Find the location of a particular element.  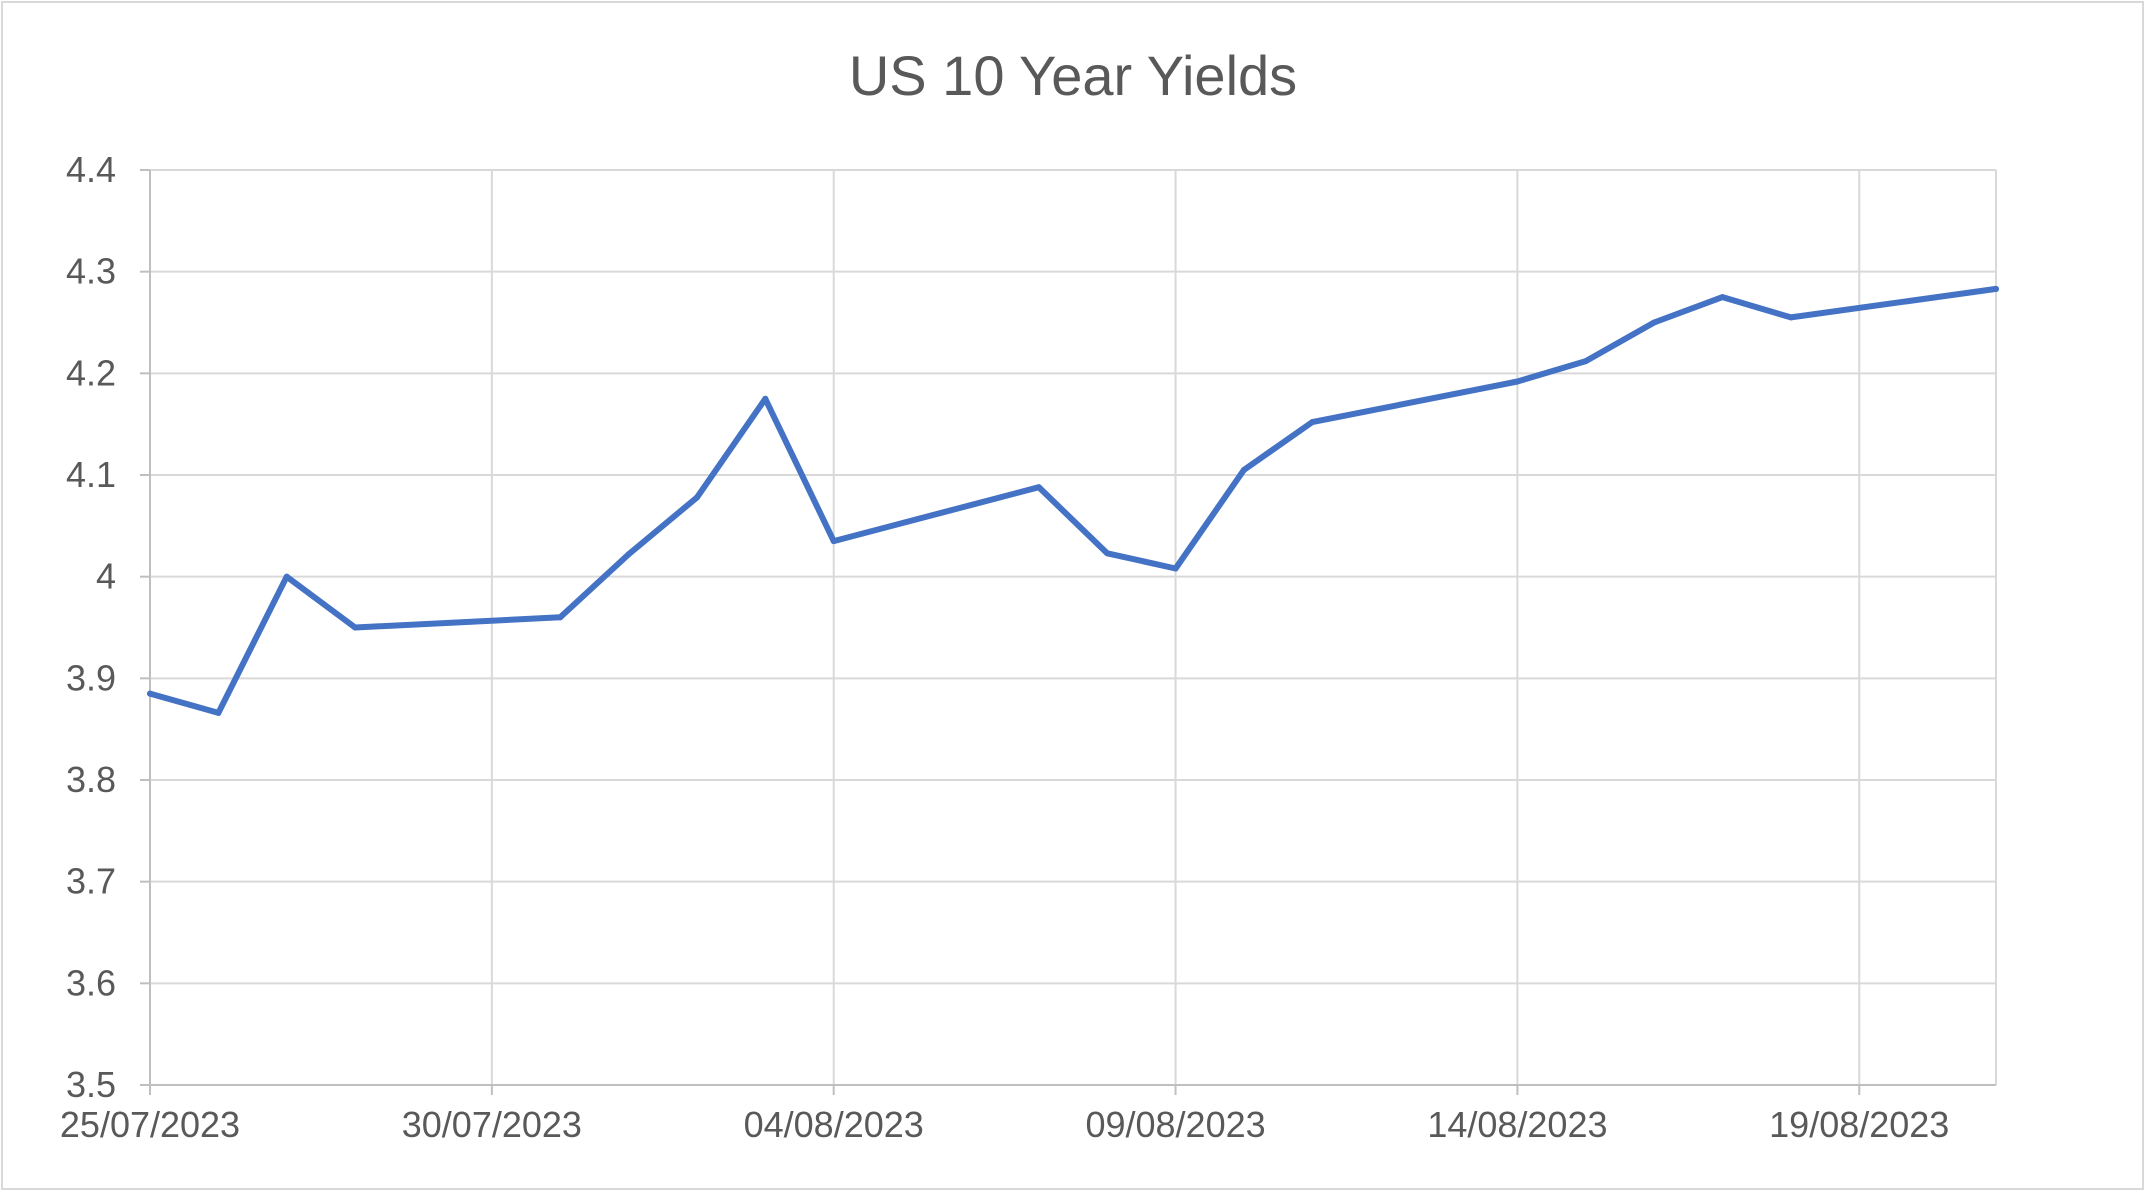

y-tick-label: 4 is located at coordinates (106, 576).